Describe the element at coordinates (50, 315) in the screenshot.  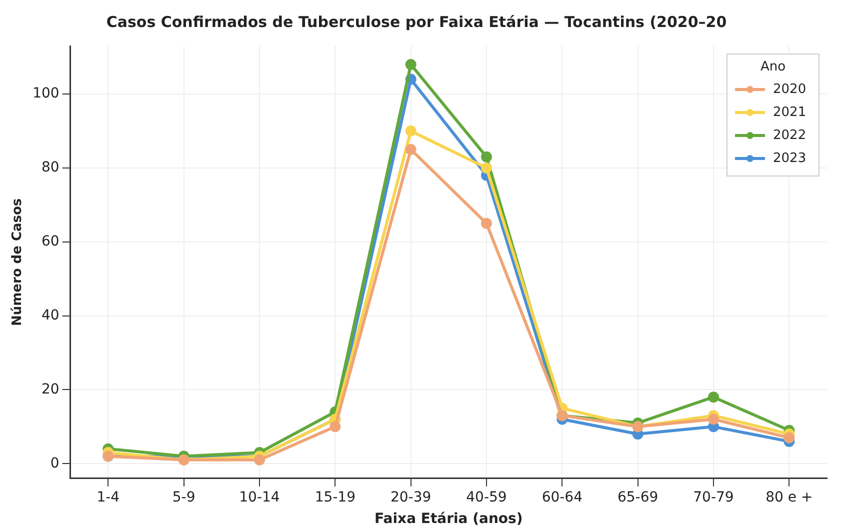
I see `y-tick-label: 40` at that location.